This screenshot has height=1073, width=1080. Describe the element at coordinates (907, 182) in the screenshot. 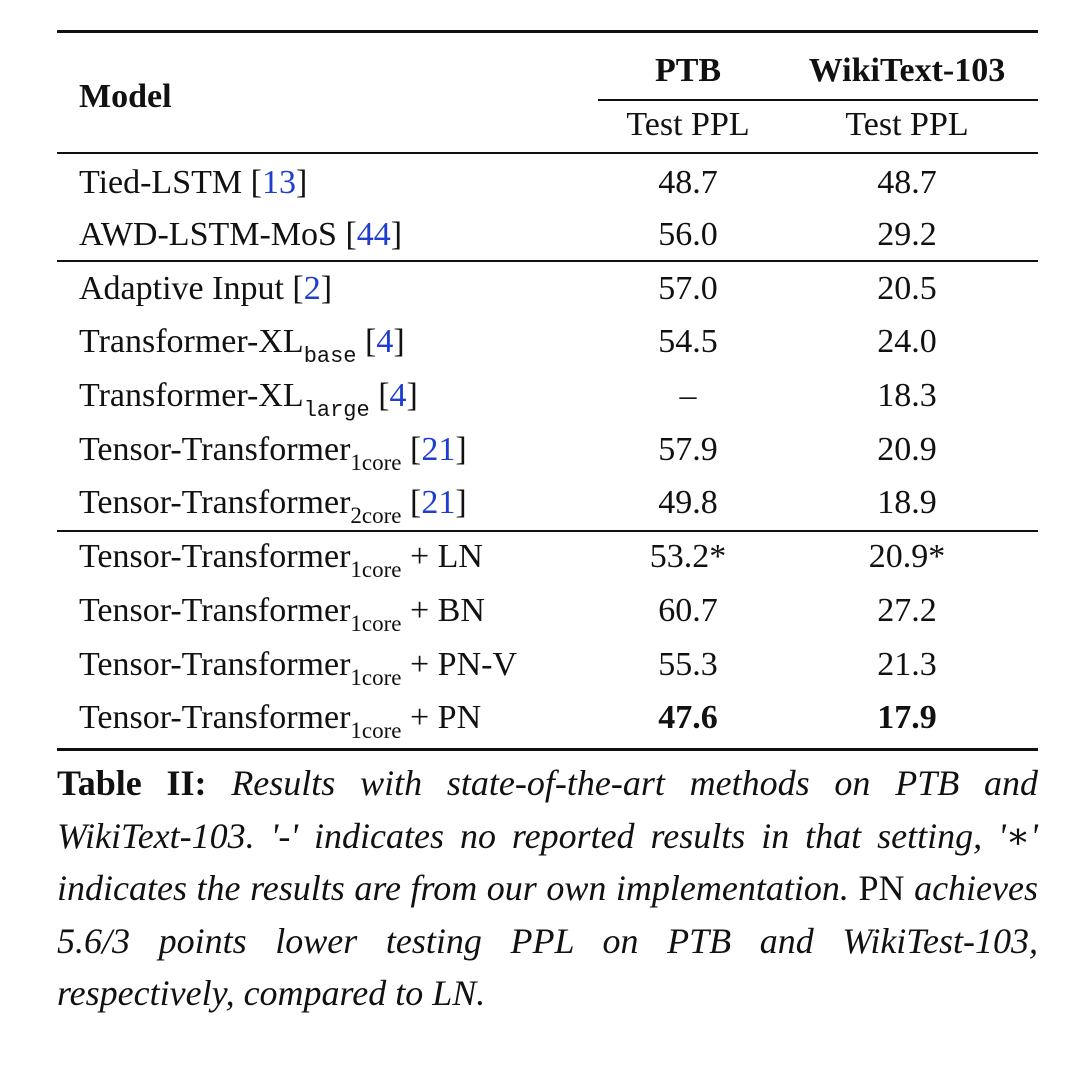

I see `wikitext-ppl-cell: 48.7` at that location.